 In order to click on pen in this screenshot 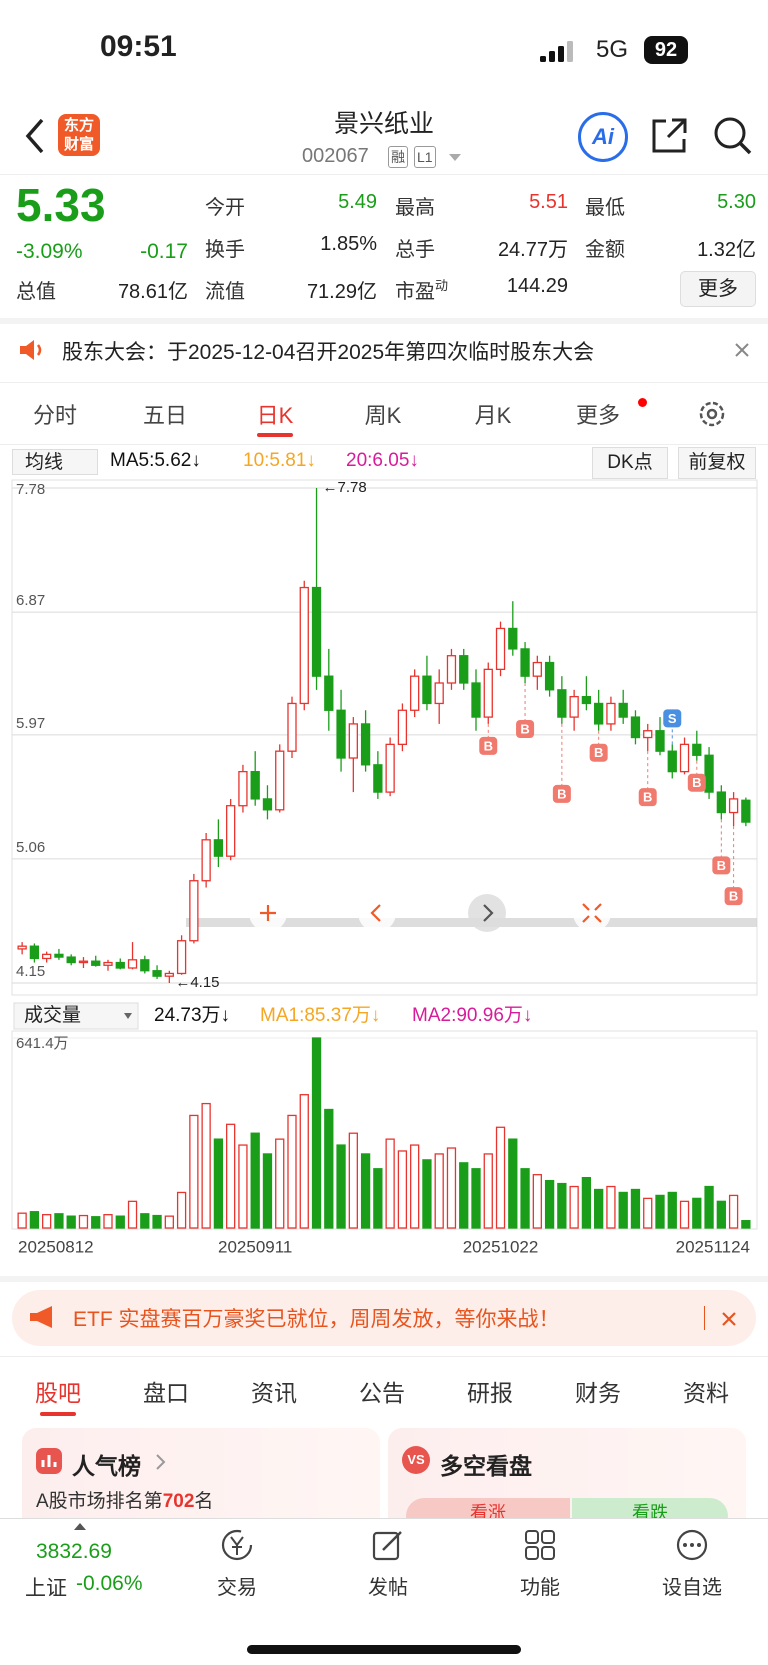, I will do `click(392, 1541)`.